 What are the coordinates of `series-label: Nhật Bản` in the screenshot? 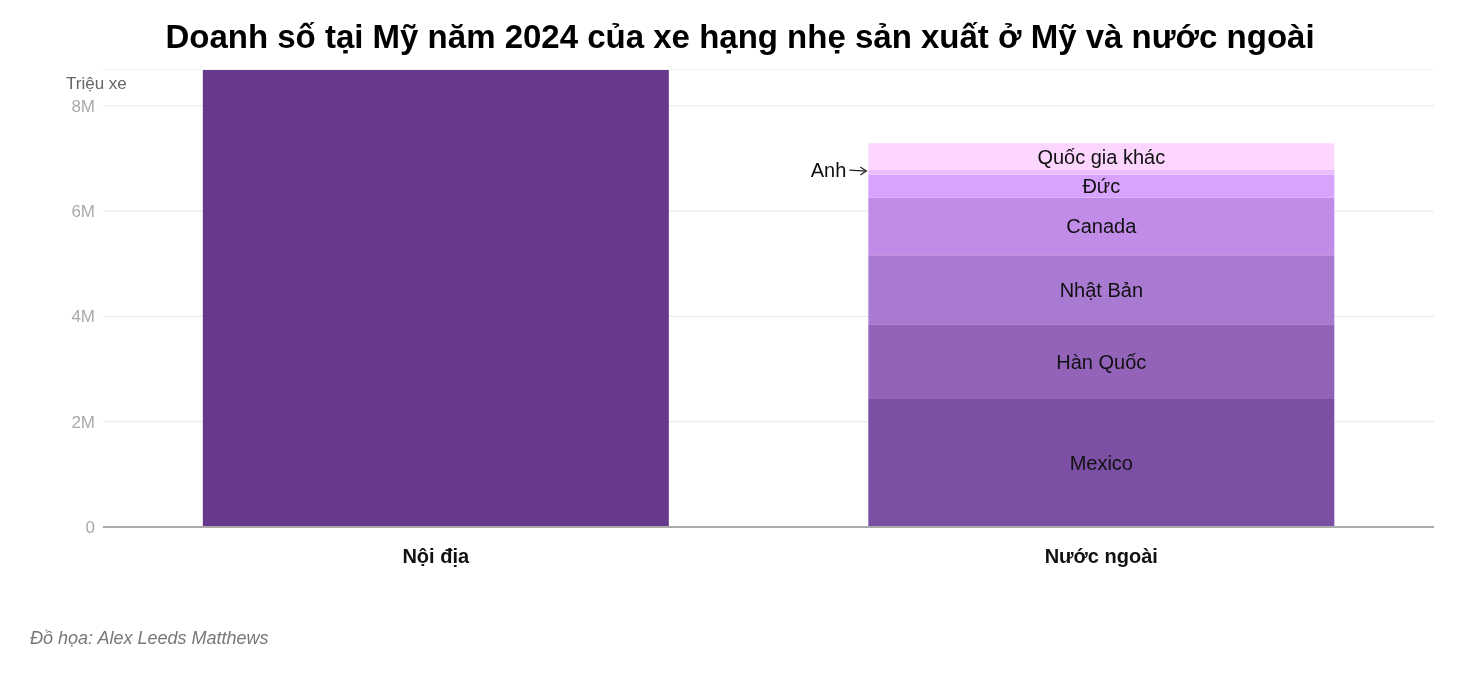 It's located at (1101, 289).